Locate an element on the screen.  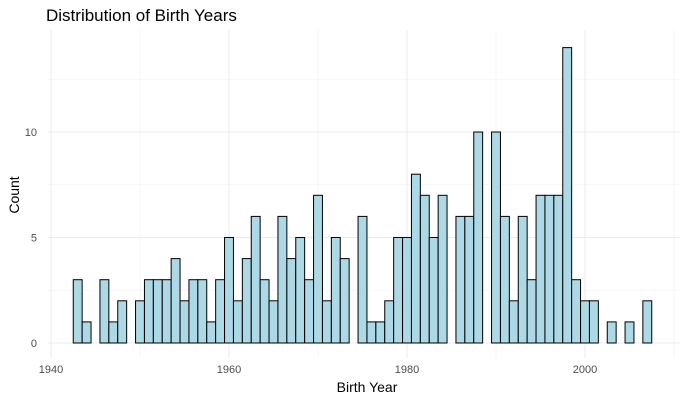
x-axis-label: Birth Year is located at coordinates (367, 387).